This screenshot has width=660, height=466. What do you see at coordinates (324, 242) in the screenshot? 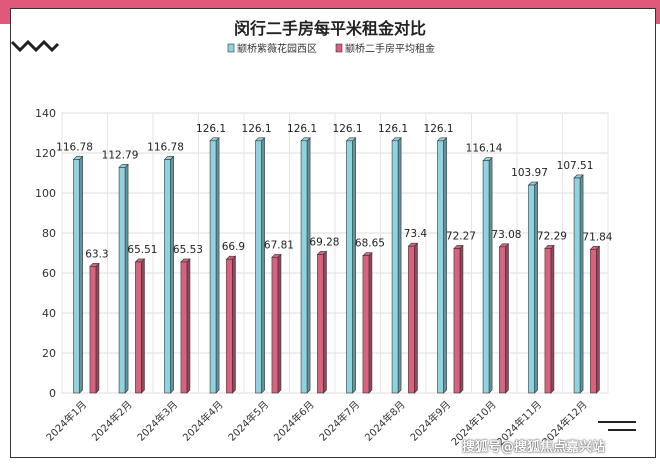
I see `data-label: 69.28` at bounding box center [324, 242].